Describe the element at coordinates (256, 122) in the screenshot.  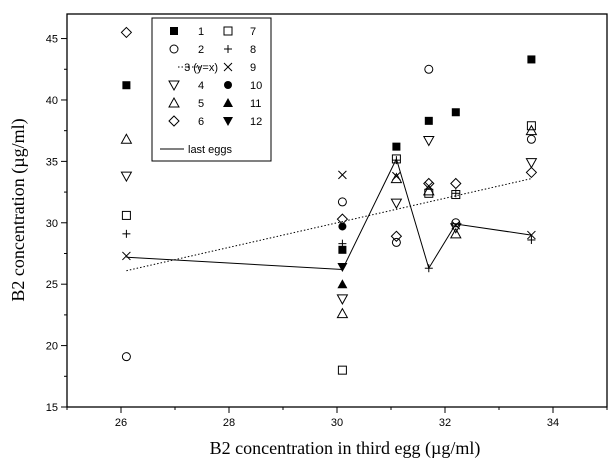
I see `legend-label: 12` at that location.